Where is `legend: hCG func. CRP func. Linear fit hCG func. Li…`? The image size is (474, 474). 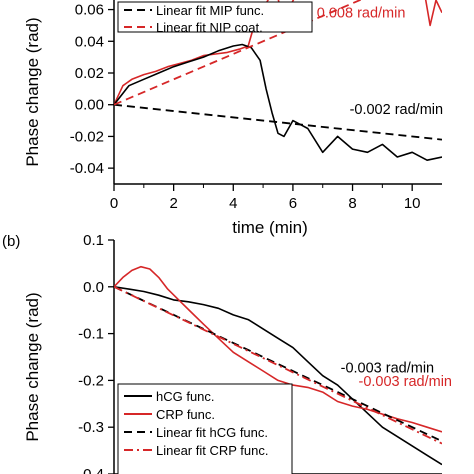 legend: hCG func. CRP func. Linear fit hCG func. Li… is located at coordinates (205, 428).